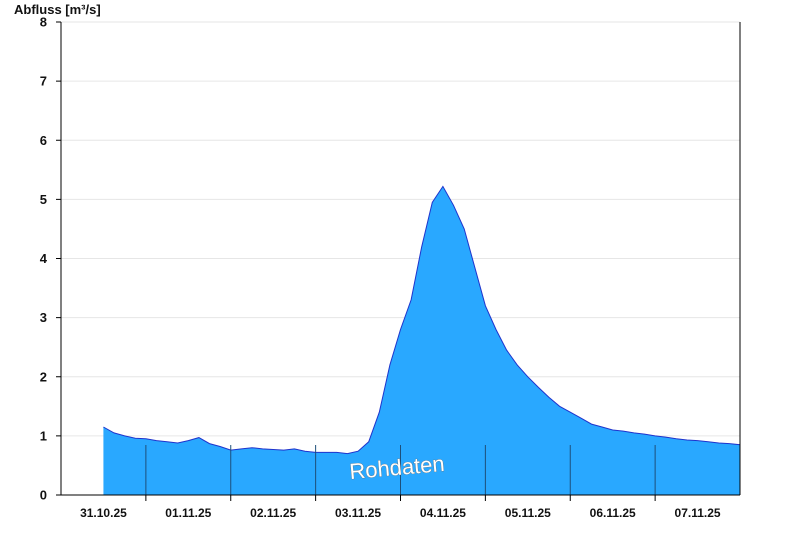 The width and height of the screenshot is (800, 555). Describe the element at coordinates (44, 258) in the screenshot. I see `y-tick-label: 4` at that location.